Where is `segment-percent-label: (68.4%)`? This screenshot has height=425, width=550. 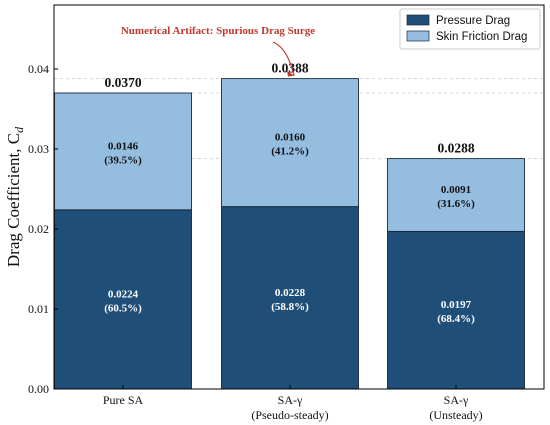 segment-percent-label: (68.4%) is located at coordinates (456, 319).